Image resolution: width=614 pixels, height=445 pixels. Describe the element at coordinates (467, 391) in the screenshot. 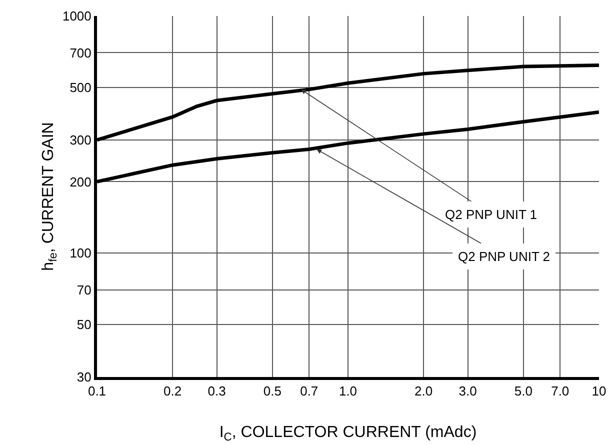

I see `x-tick-label: 3.0` at that location.